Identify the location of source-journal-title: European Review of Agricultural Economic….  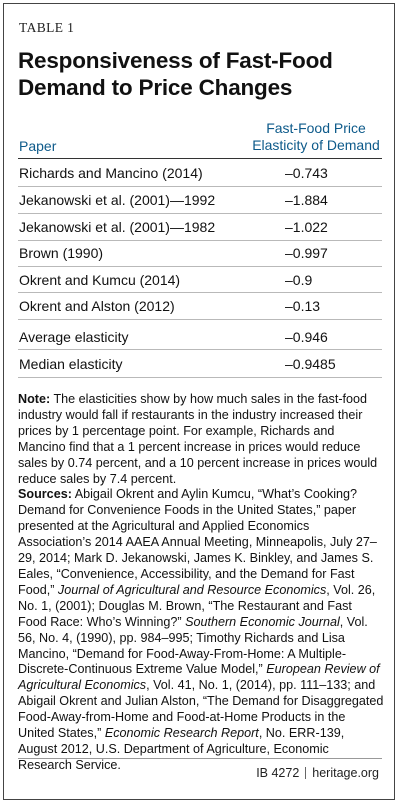
(199, 677).